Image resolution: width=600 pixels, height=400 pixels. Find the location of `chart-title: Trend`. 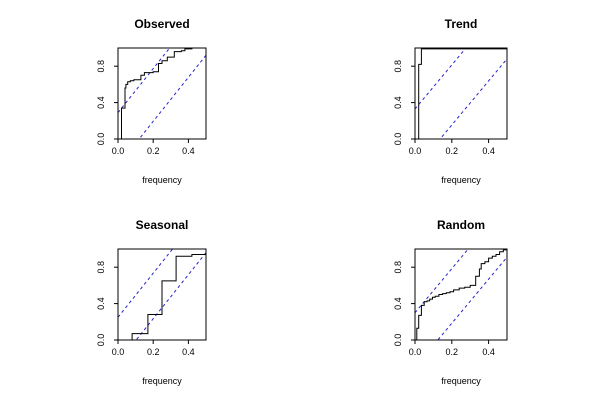

chart-title: Trend is located at coordinates (461, 24).